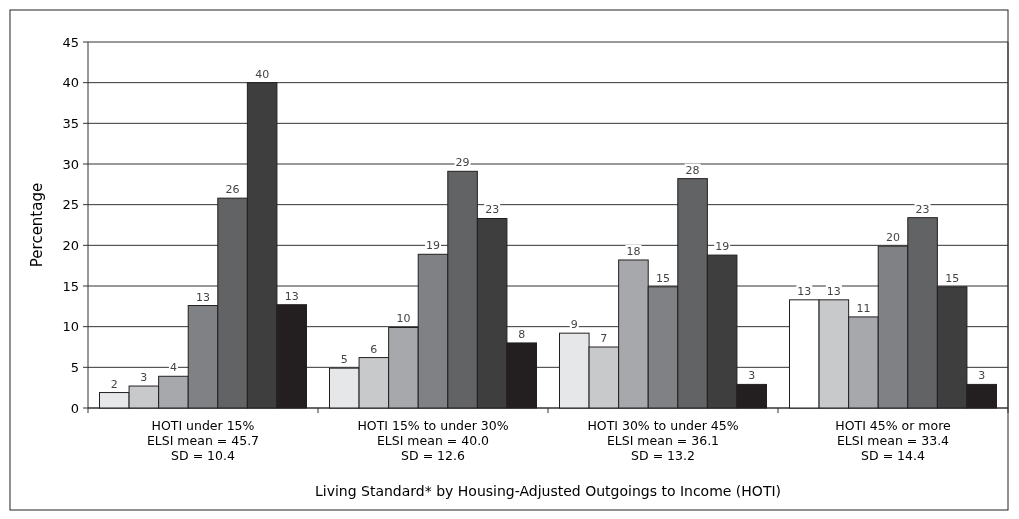 This screenshot has width=1019, height=519. I want to click on data-label: 26, so click(232, 190).